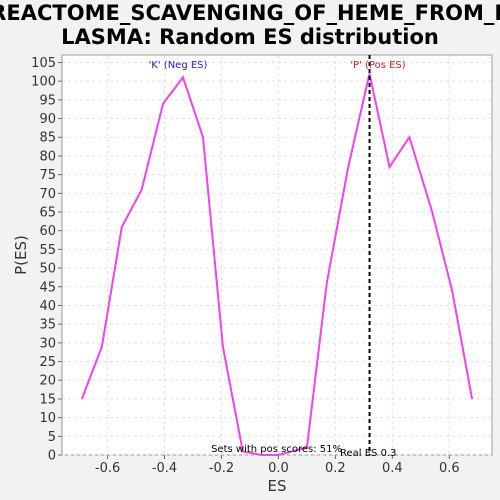  I want to click on y-tick-label: 5, so click(52, 437).